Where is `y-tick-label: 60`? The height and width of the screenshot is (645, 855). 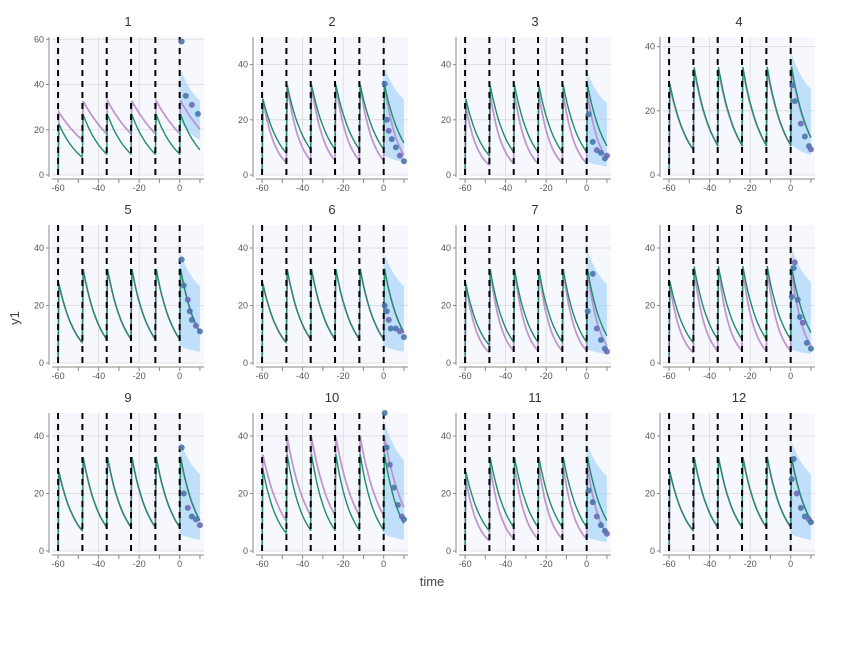
y-tick-label: 60 is located at coordinates (39, 39).